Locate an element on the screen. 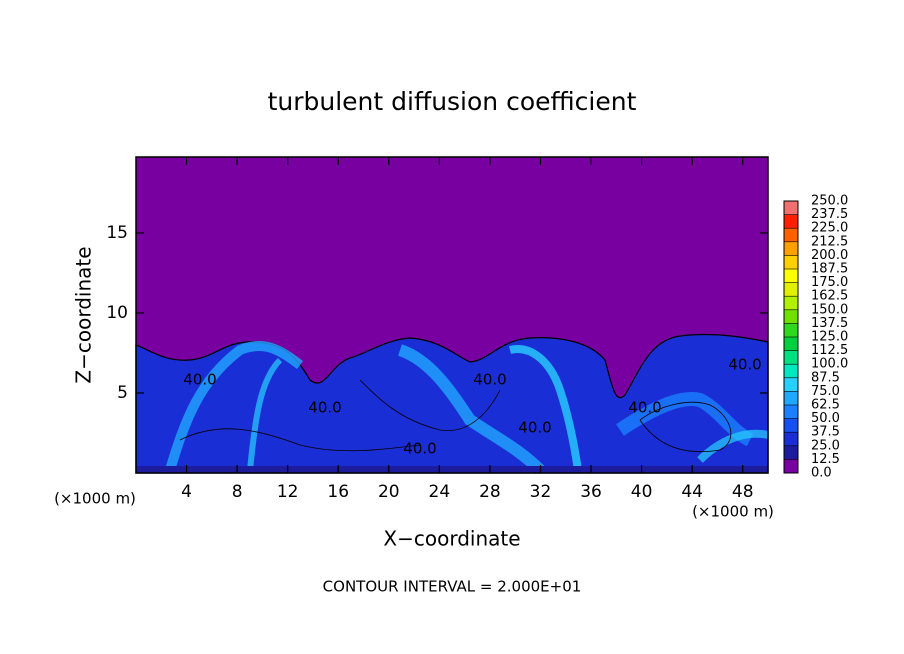 This screenshot has height=654, width=904. x-tick-label: 44 is located at coordinates (692, 492).